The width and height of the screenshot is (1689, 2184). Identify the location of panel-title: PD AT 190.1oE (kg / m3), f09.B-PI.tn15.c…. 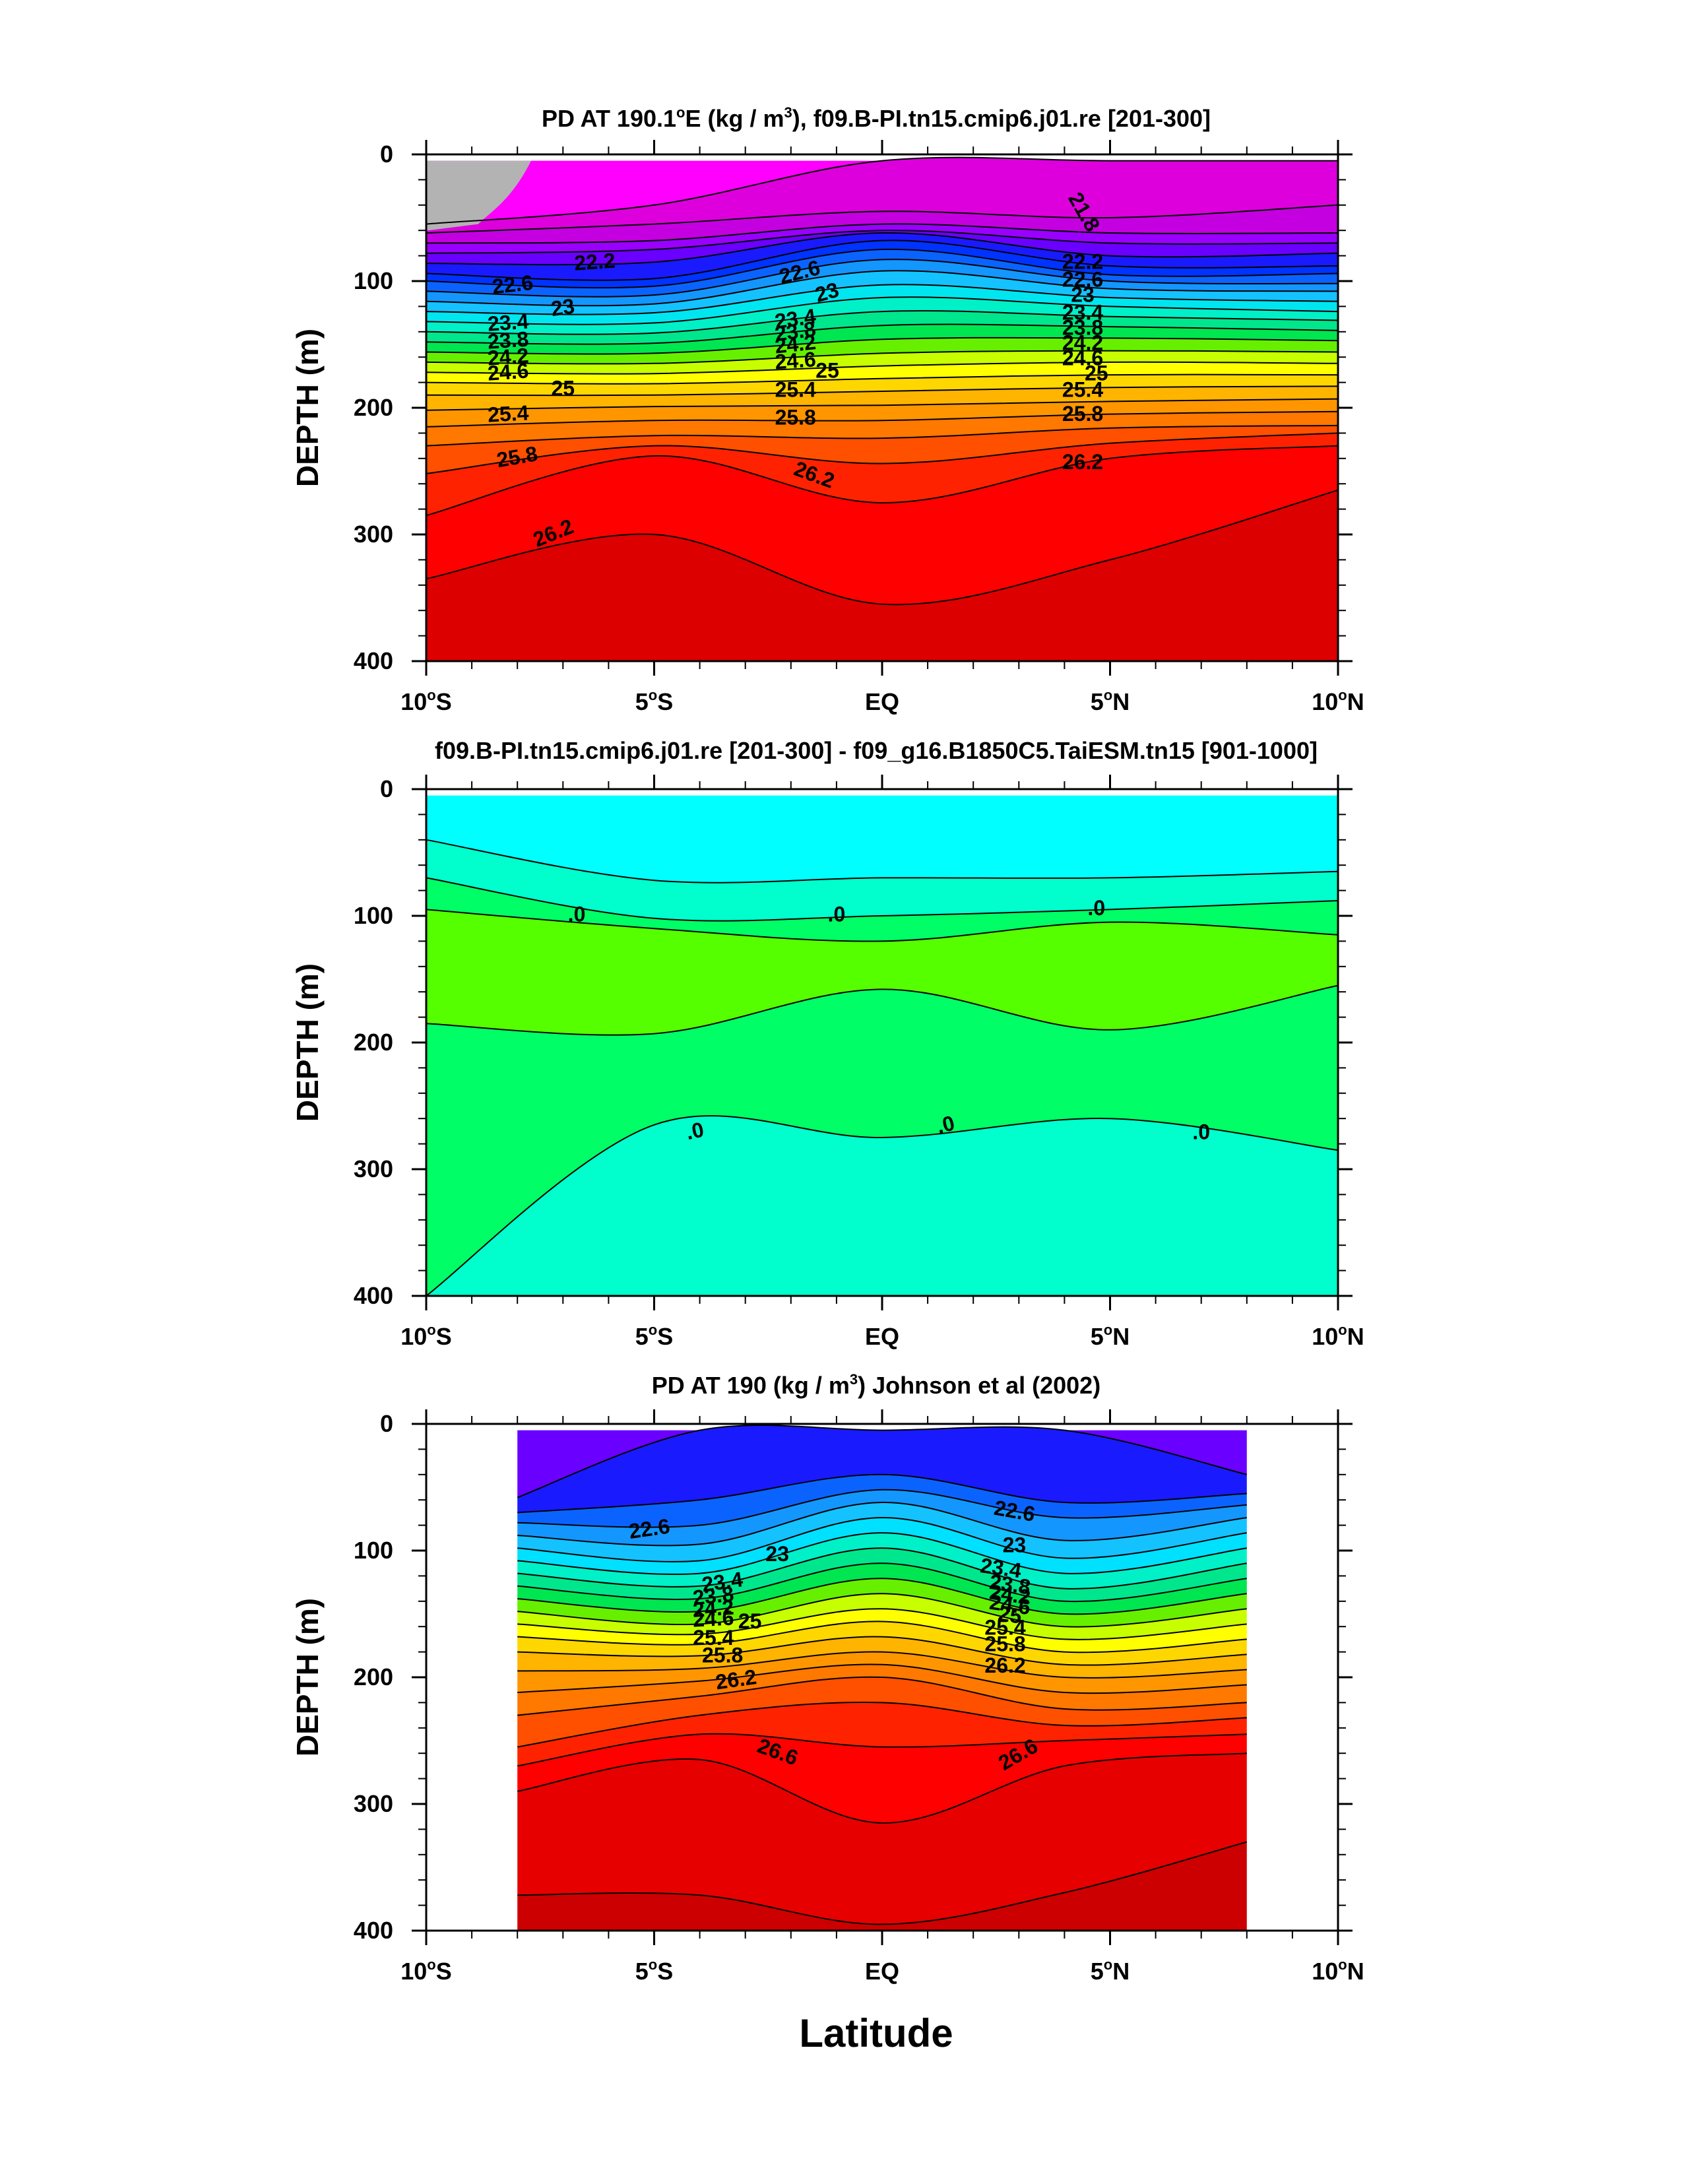
(877, 118).